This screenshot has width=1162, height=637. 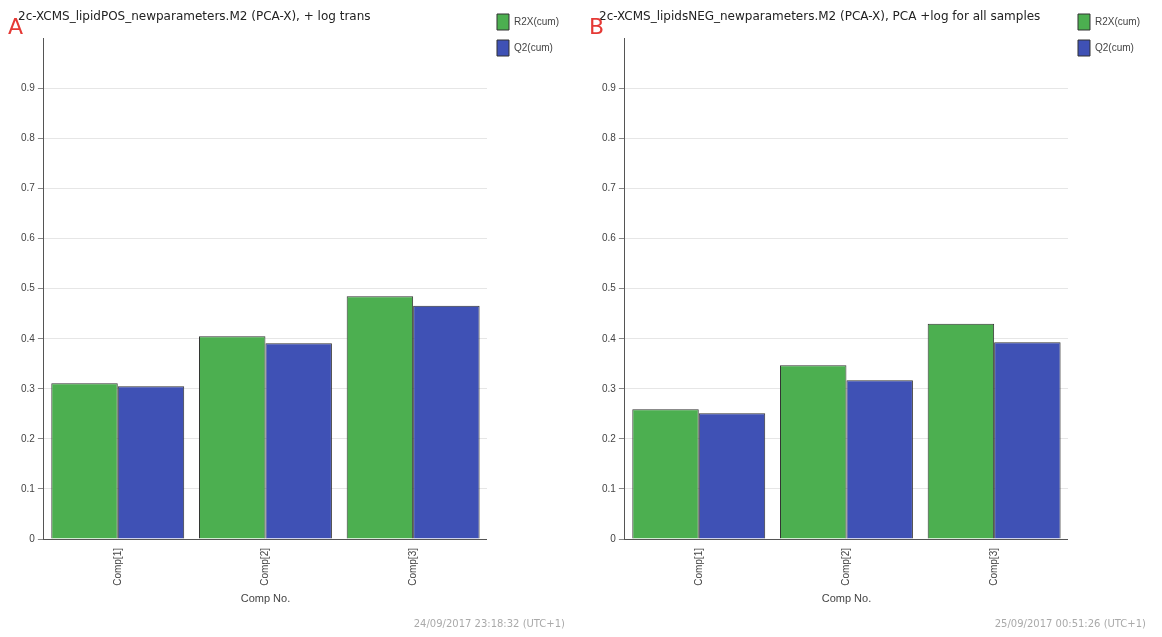 I want to click on text: 25/09/2017 00:51:26 (UTC+1), so click(x=1070, y=623).